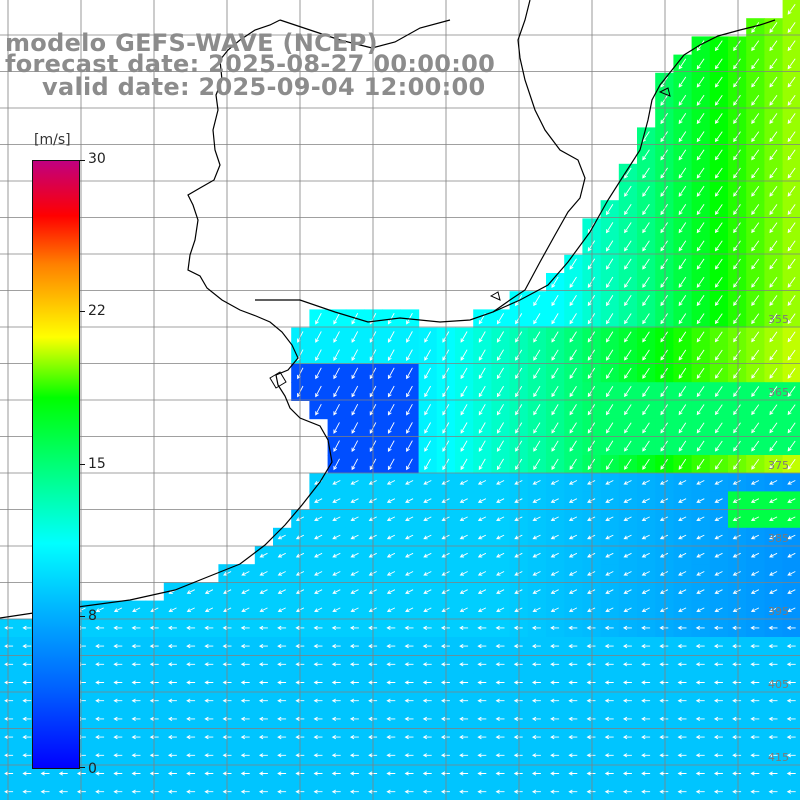 This screenshot has height=800, width=800. I want to click on title-forecast-date: forecast date: 2025-08-27 00:00:00, so click(250, 64).